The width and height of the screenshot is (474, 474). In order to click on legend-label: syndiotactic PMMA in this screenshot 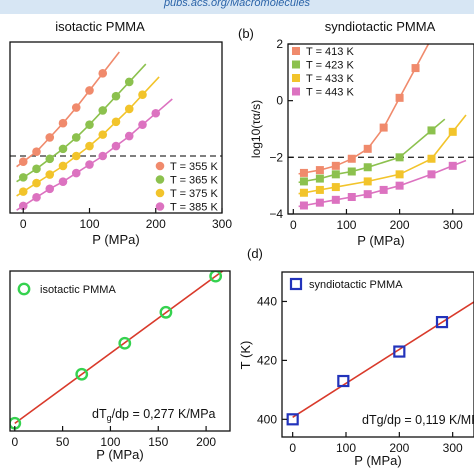, I will do `click(356, 285)`.